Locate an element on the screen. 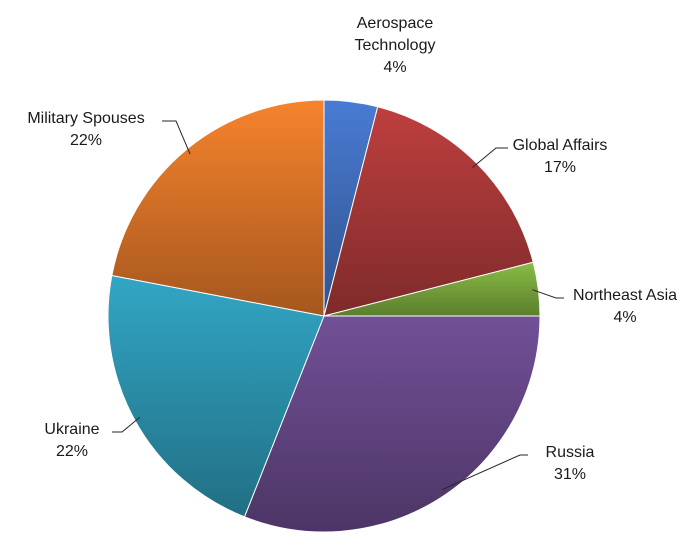 The height and width of the screenshot is (554, 700). pie-slice-ukraine is located at coordinates (216, 396).